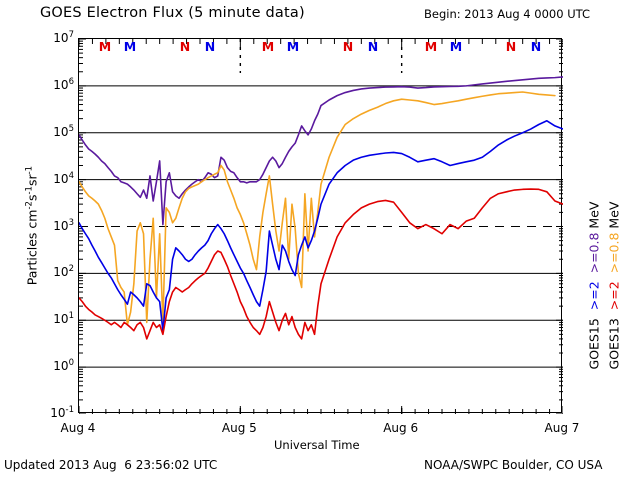 The width and height of the screenshot is (640, 480). Describe the element at coordinates (111, 465) in the screenshot. I see `updated-timestamp: Updated 2013 Aug 6 23:56:02 UTC` at that location.